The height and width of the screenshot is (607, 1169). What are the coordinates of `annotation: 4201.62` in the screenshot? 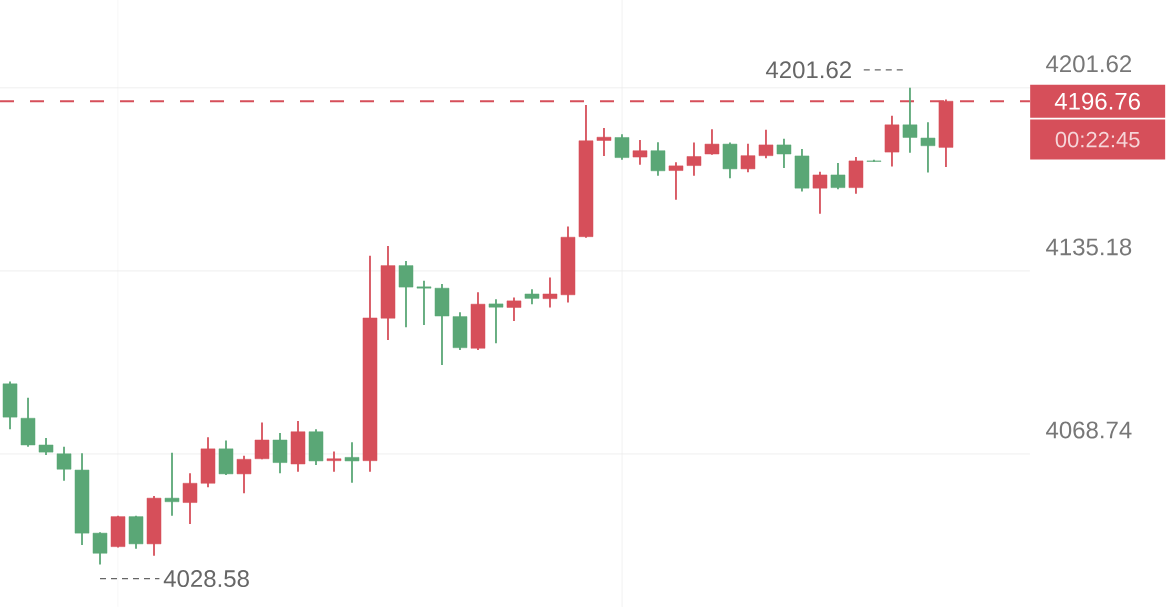 It's located at (808, 70).